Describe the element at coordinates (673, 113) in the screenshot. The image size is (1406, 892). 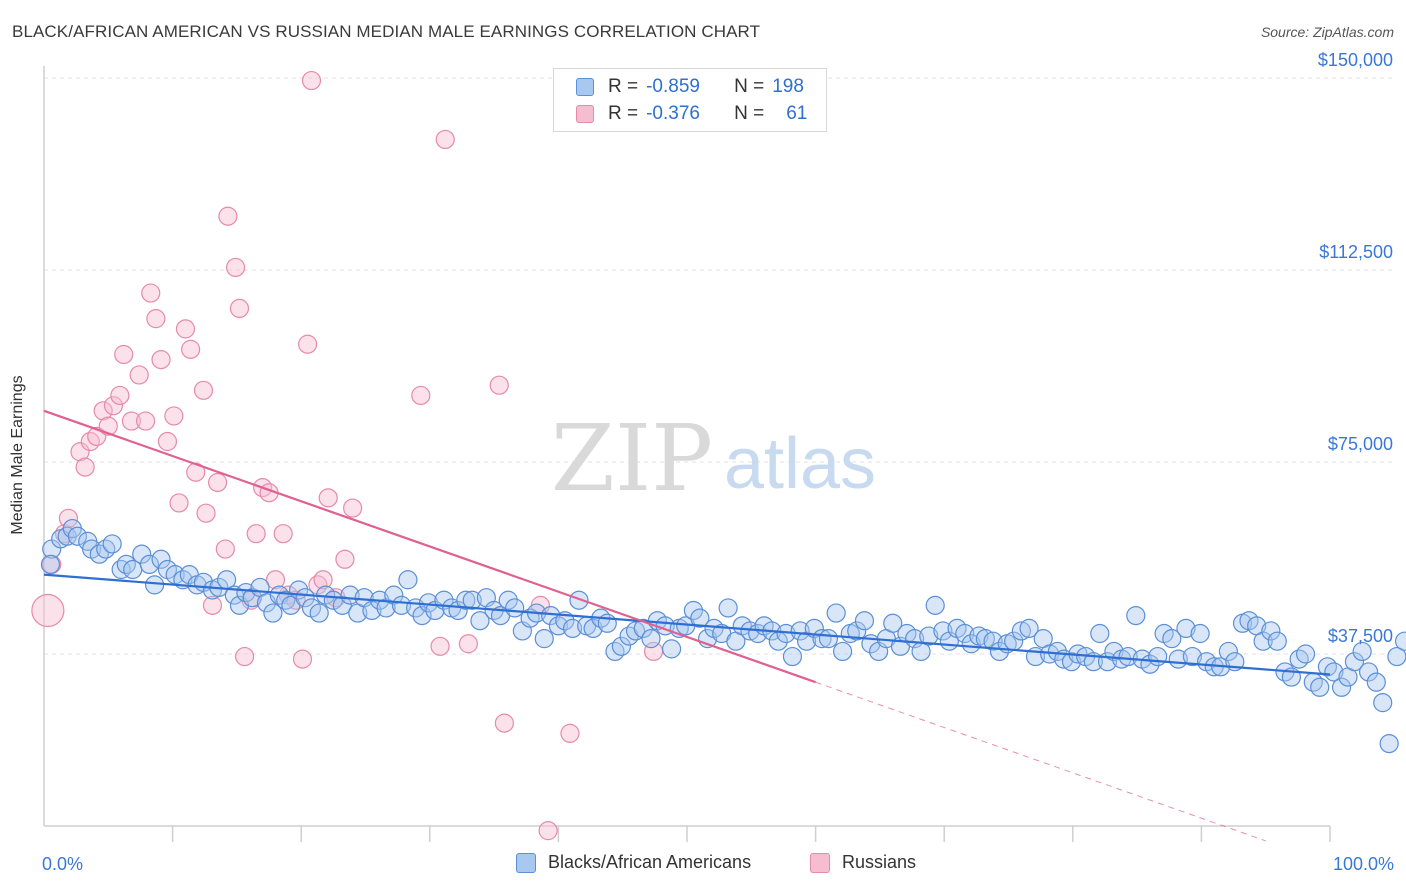
I see `legend-r-value: -0.376` at that location.